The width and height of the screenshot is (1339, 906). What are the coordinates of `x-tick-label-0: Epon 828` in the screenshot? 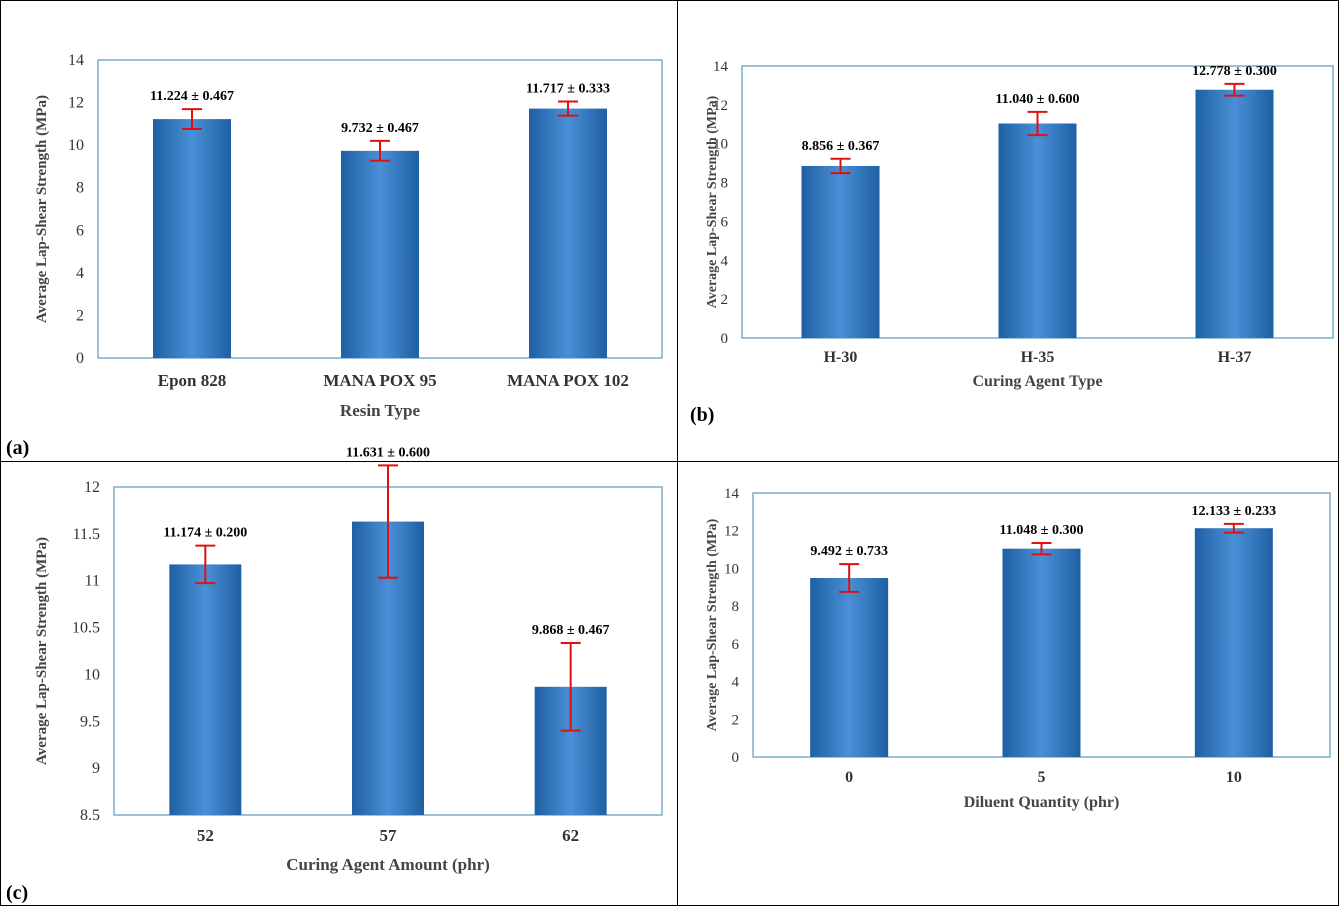 It's located at (192, 380).